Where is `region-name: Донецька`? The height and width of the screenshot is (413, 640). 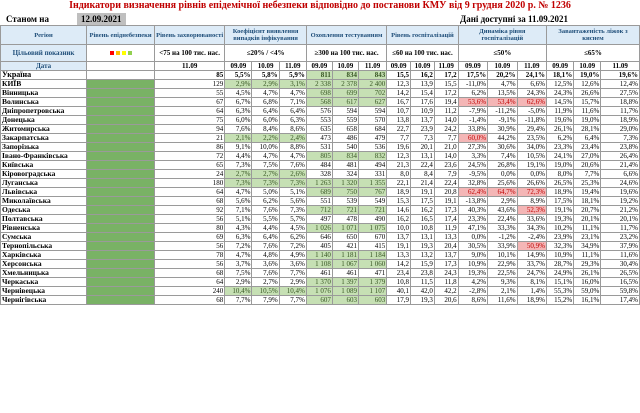 region-name: Донецька is located at coordinates (44, 120).